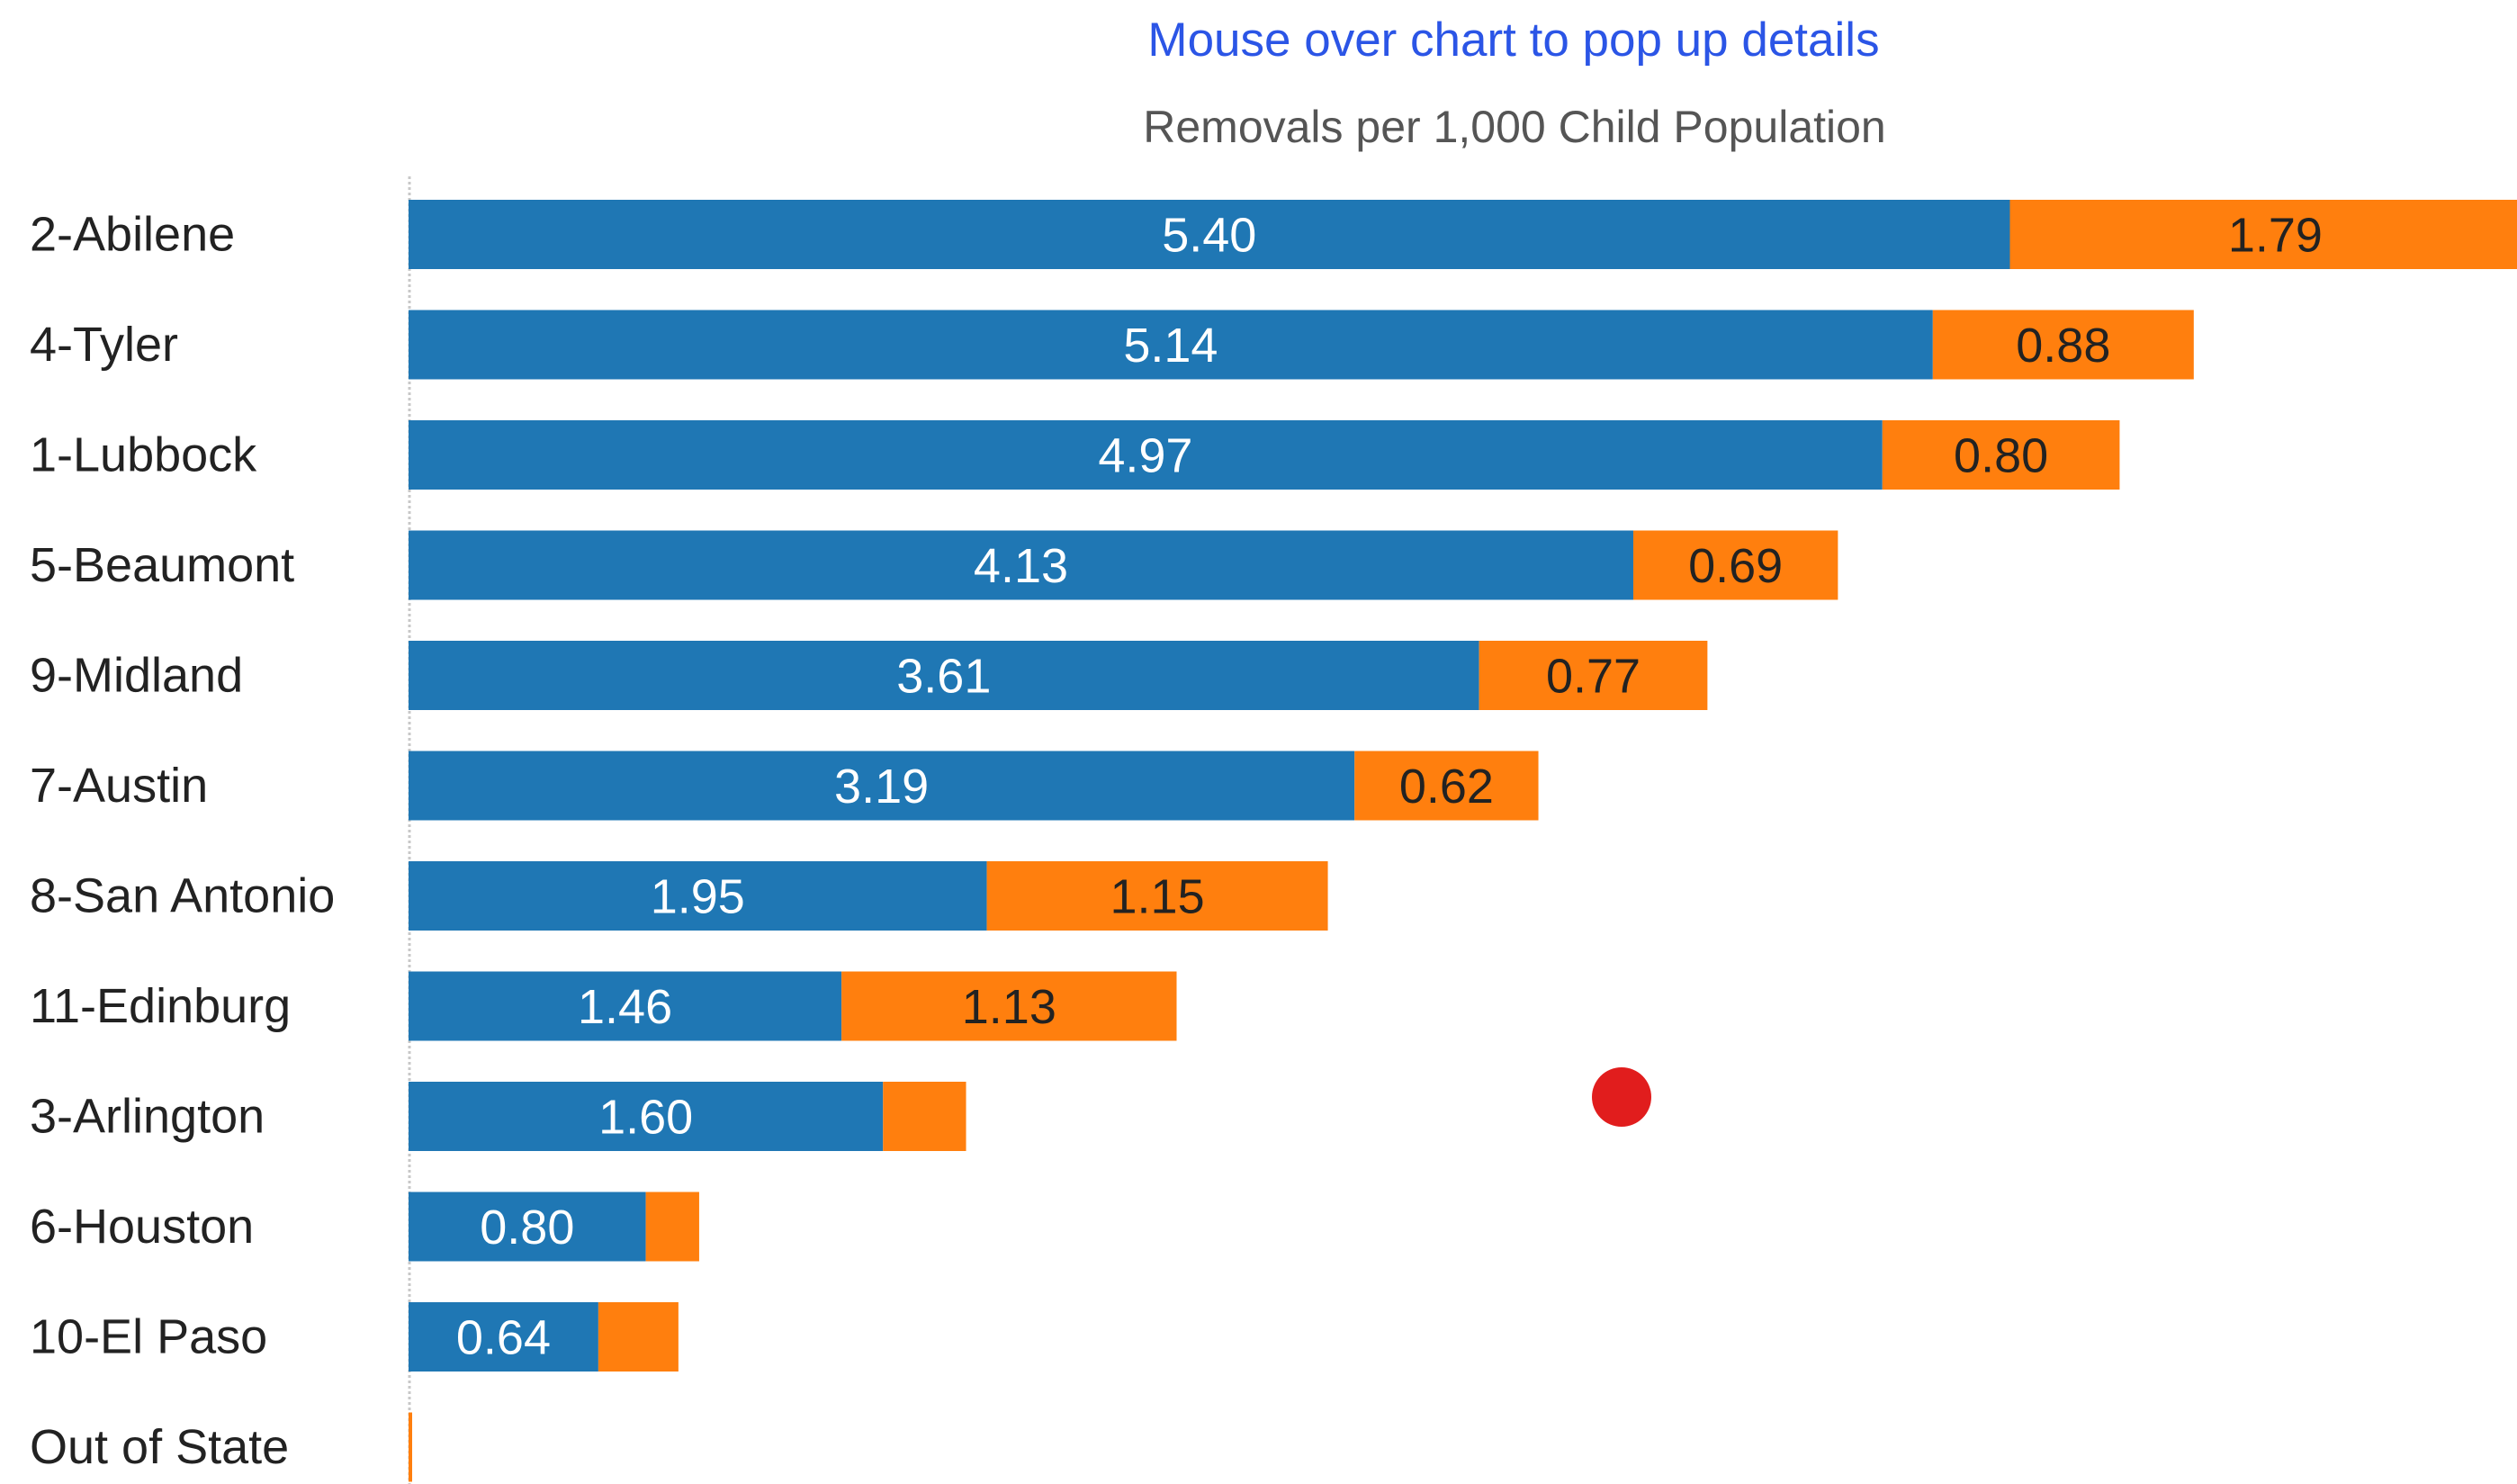  What do you see at coordinates (162, 565) in the screenshot?
I see `category-label: 5-Beaumont` at bounding box center [162, 565].